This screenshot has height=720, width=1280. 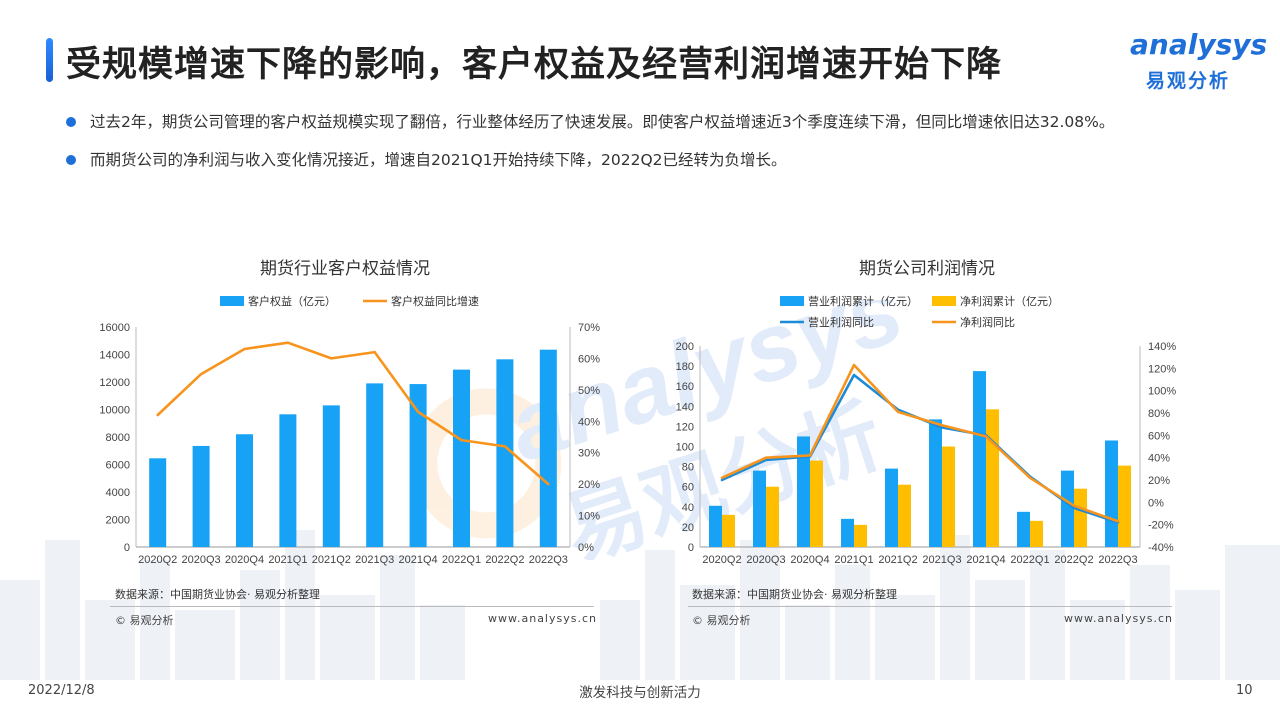 What do you see at coordinates (794, 594) in the screenshot?
I see `chart2-source: 数据来源：中国期货业协会· 易观分析整理` at bounding box center [794, 594].